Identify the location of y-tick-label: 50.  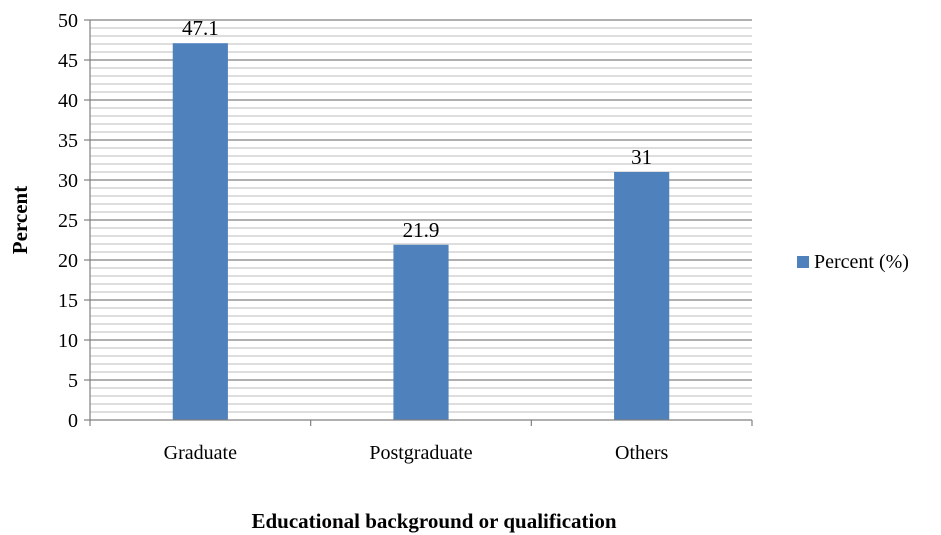
(68, 21).